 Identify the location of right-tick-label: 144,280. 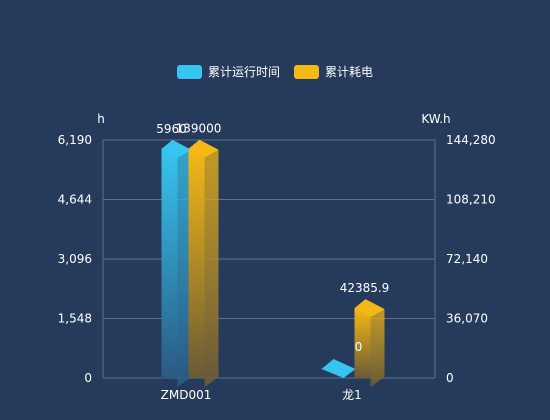
(471, 140).